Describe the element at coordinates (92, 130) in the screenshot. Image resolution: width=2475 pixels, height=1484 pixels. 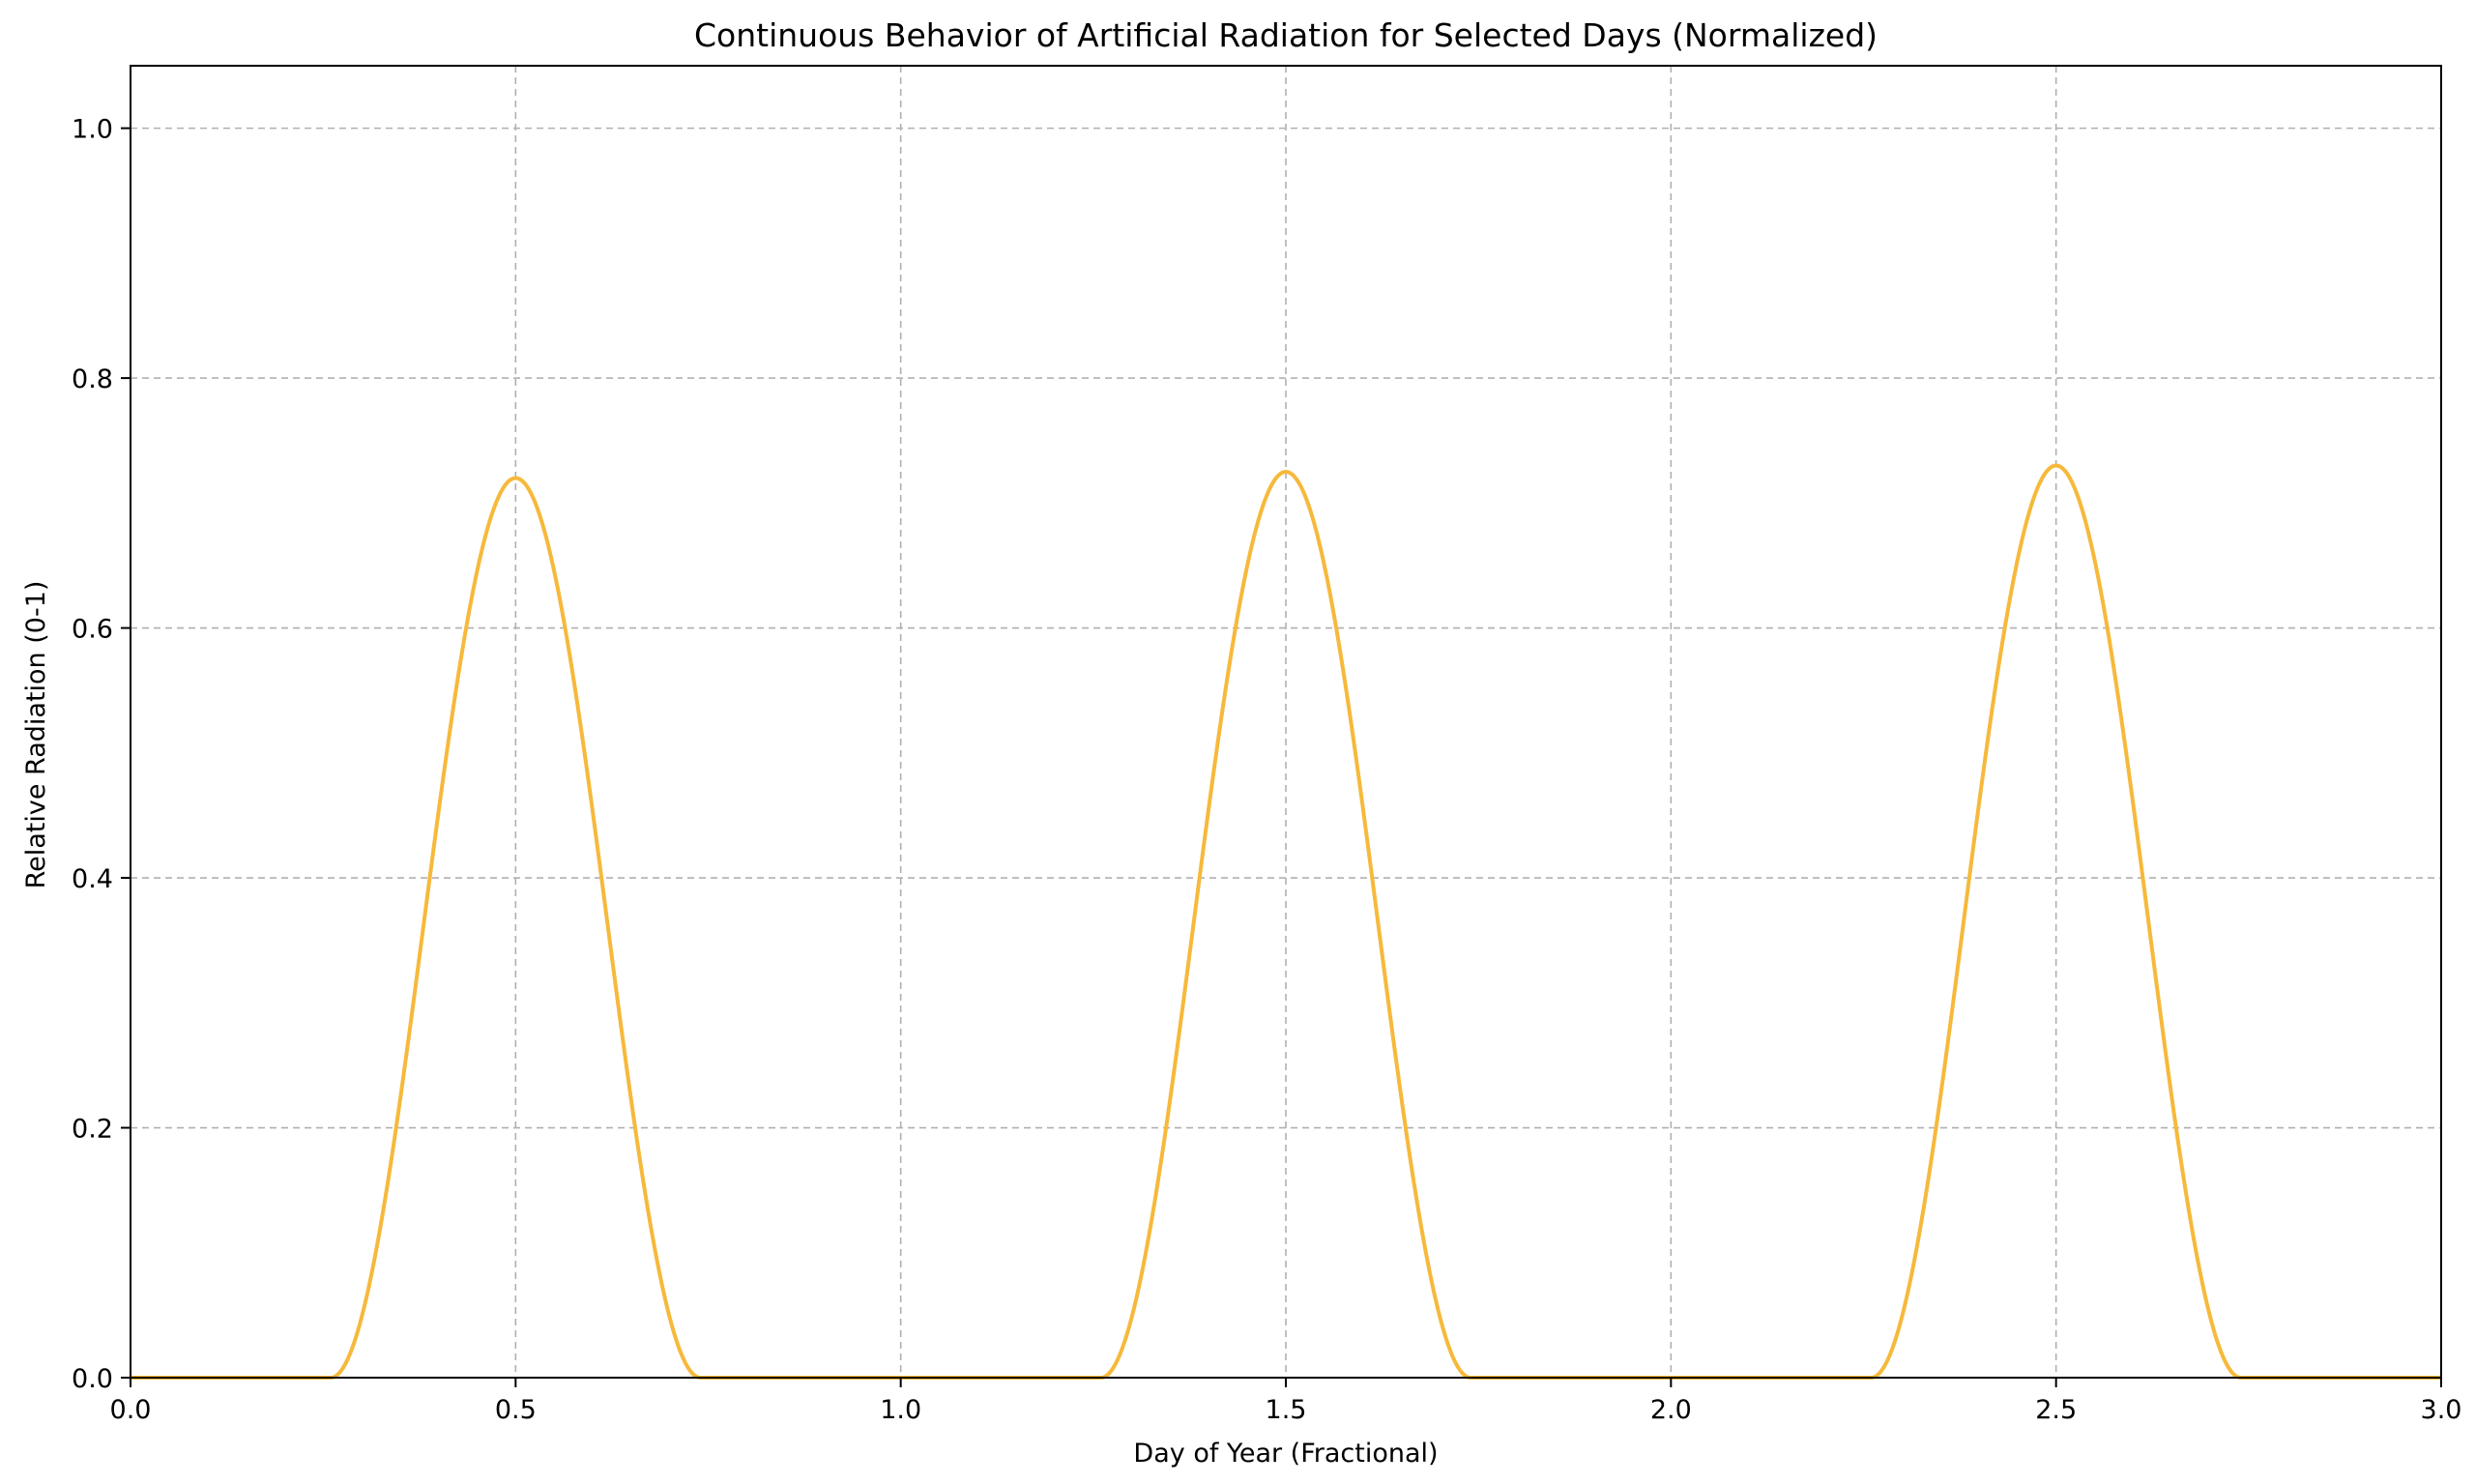
I see `y-tick-label: 1.0` at that location.